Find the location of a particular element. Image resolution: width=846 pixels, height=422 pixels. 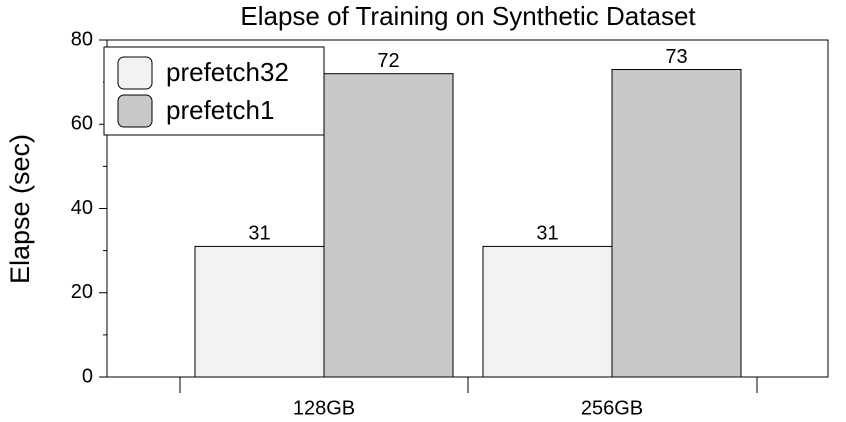

legend-label: prefetch32 is located at coordinates (227, 72).